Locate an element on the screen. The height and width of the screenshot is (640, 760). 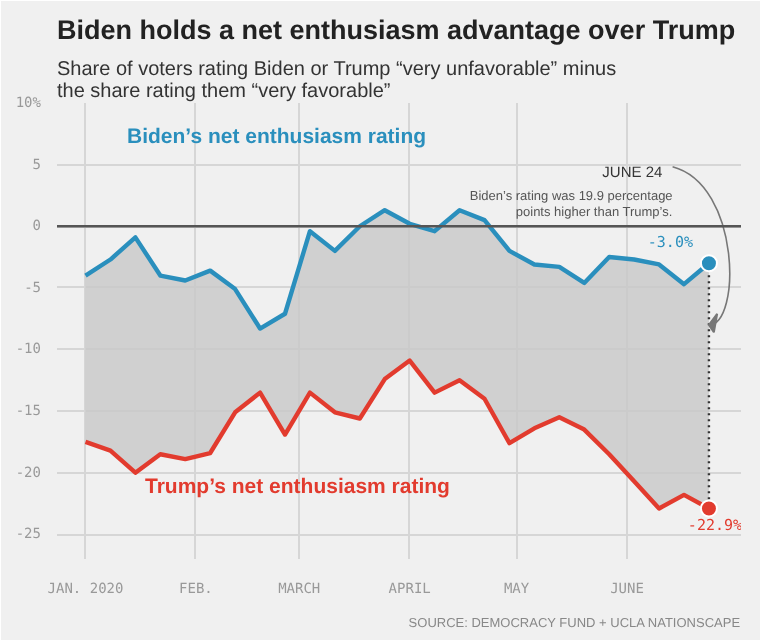
chart-title: Biden holds a net enthusiasm advantage over Trump is located at coordinates (396, 30).